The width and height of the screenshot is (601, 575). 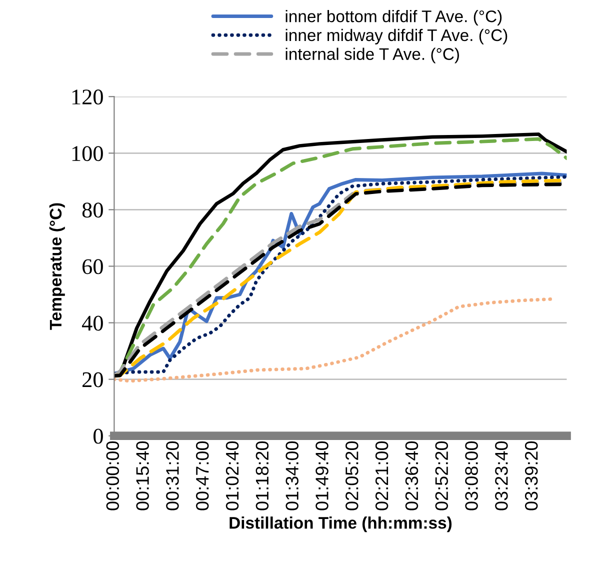 I want to click on y-tick-label: 120, so click(x=87, y=97).